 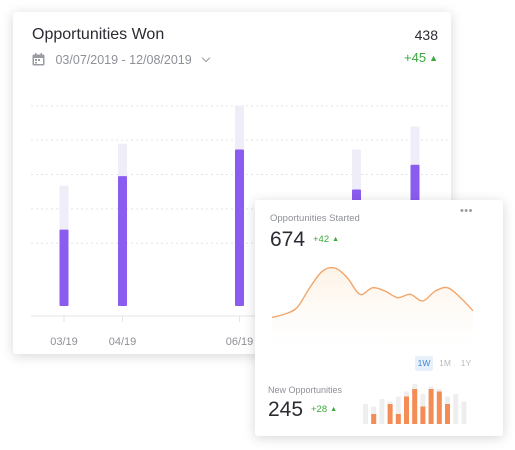 What do you see at coordinates (123, 342) in the screenshot?
I see `x-tick-label: 04/19` at bounding box center [123, 342].